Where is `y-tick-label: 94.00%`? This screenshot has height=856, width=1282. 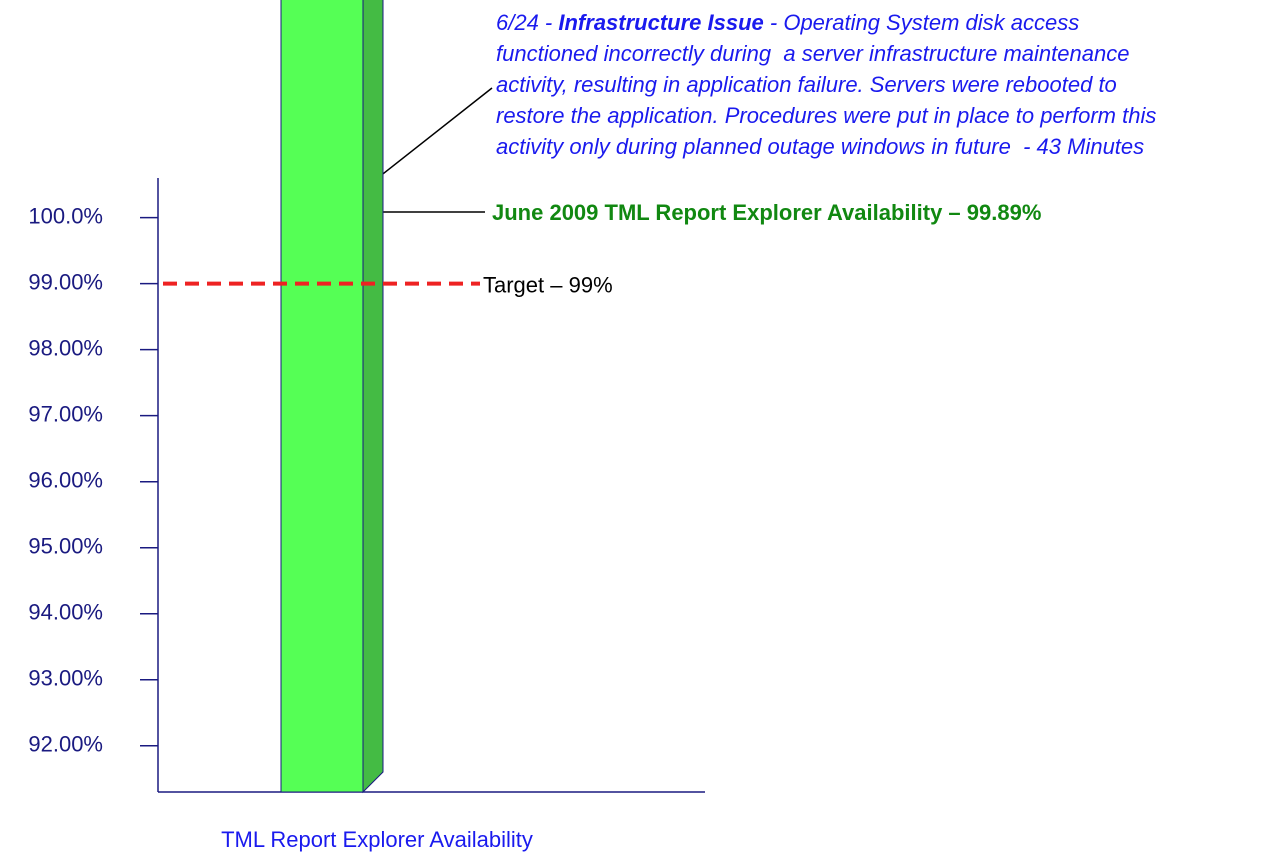 y-tick-label: 94.00% is located at coordinates (65, 612).